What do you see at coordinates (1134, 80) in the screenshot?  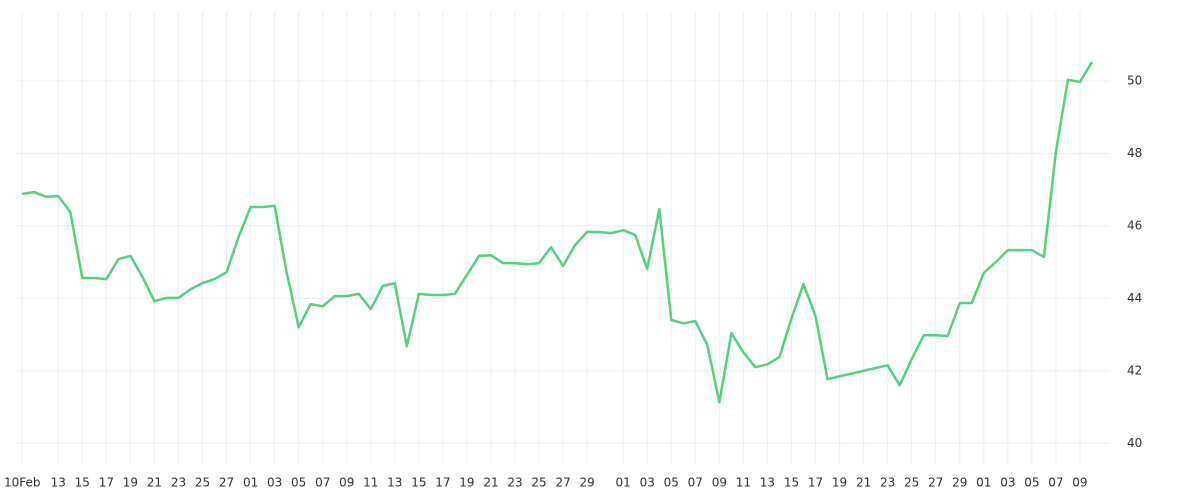 I see `y-tick-label: 50` at bounding box center [1134, 80].